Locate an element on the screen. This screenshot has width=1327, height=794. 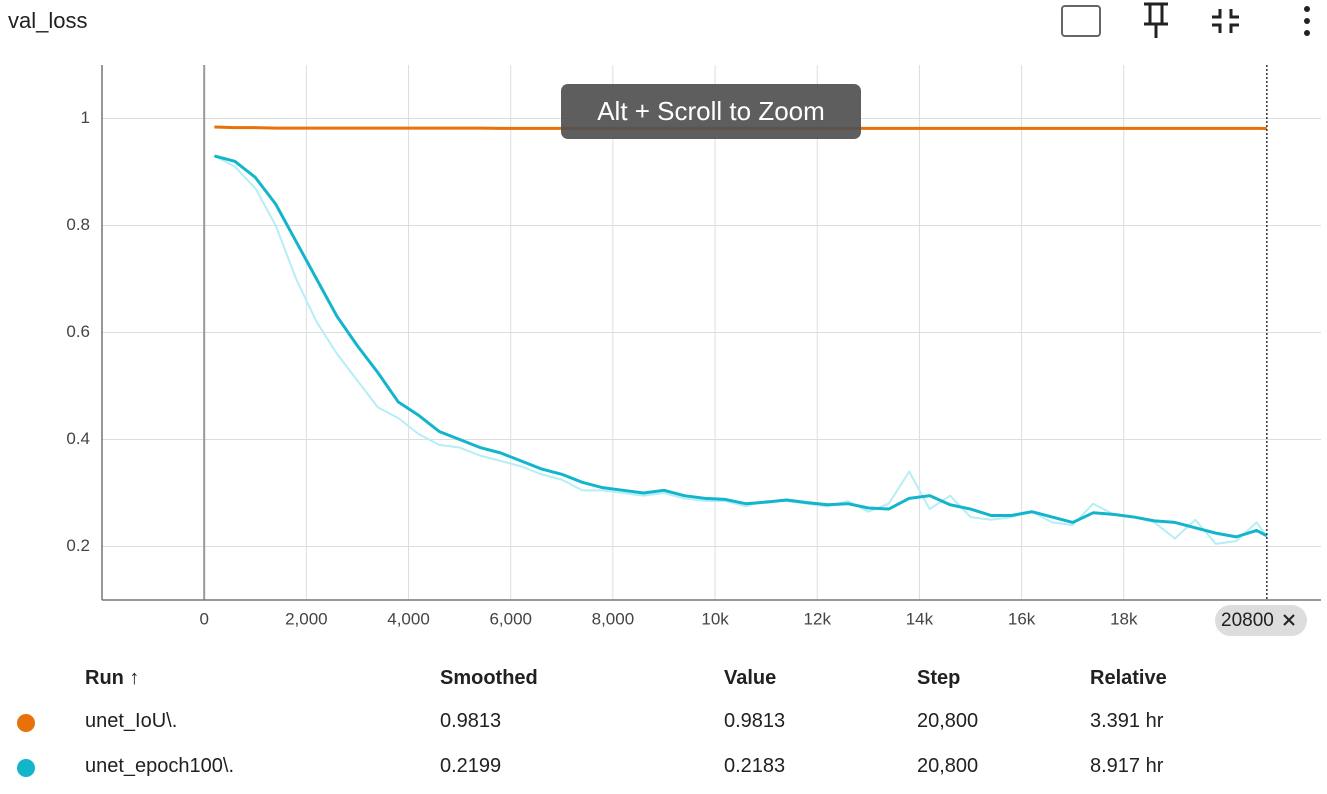
x-tick-label: 12k is located at coordinates (818, 618).